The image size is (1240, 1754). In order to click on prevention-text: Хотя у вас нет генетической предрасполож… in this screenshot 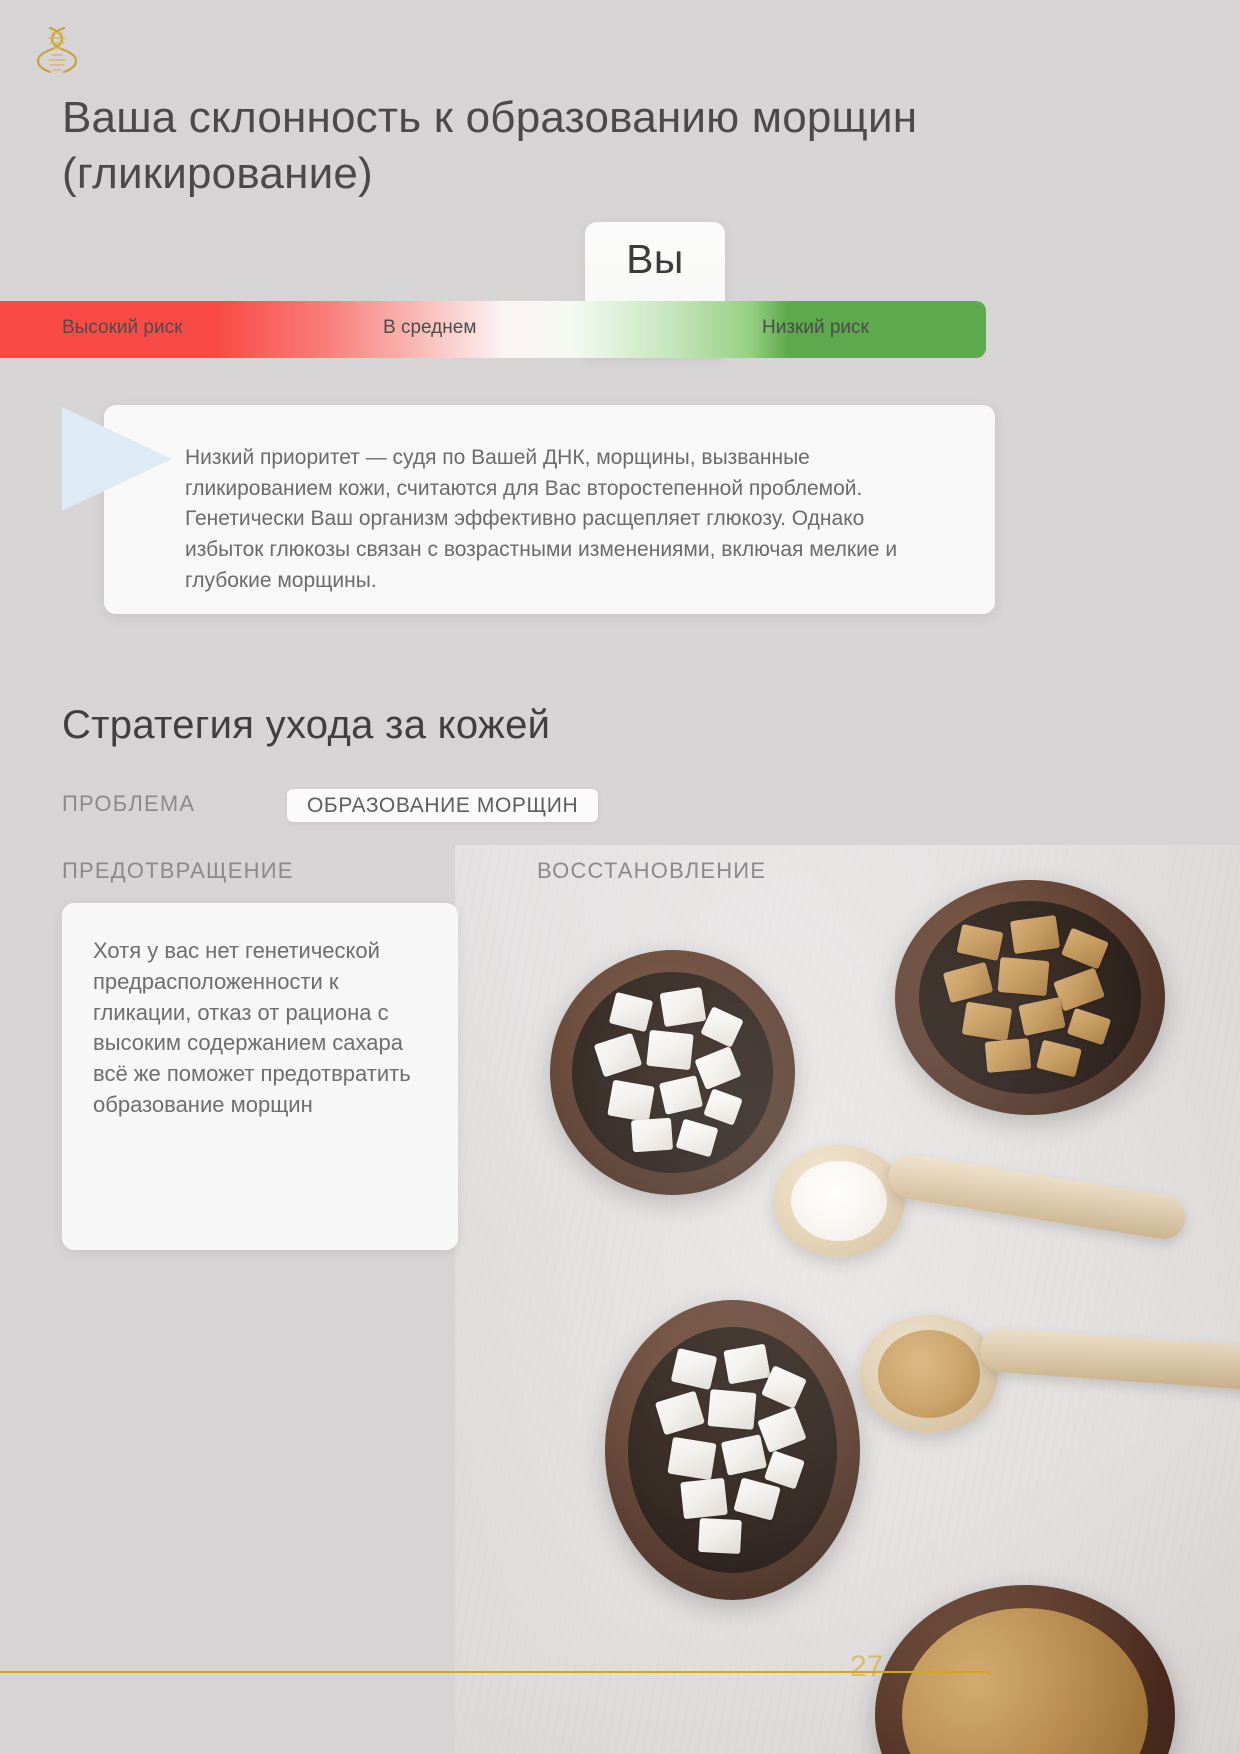, I will do `click(252, 1027)`.